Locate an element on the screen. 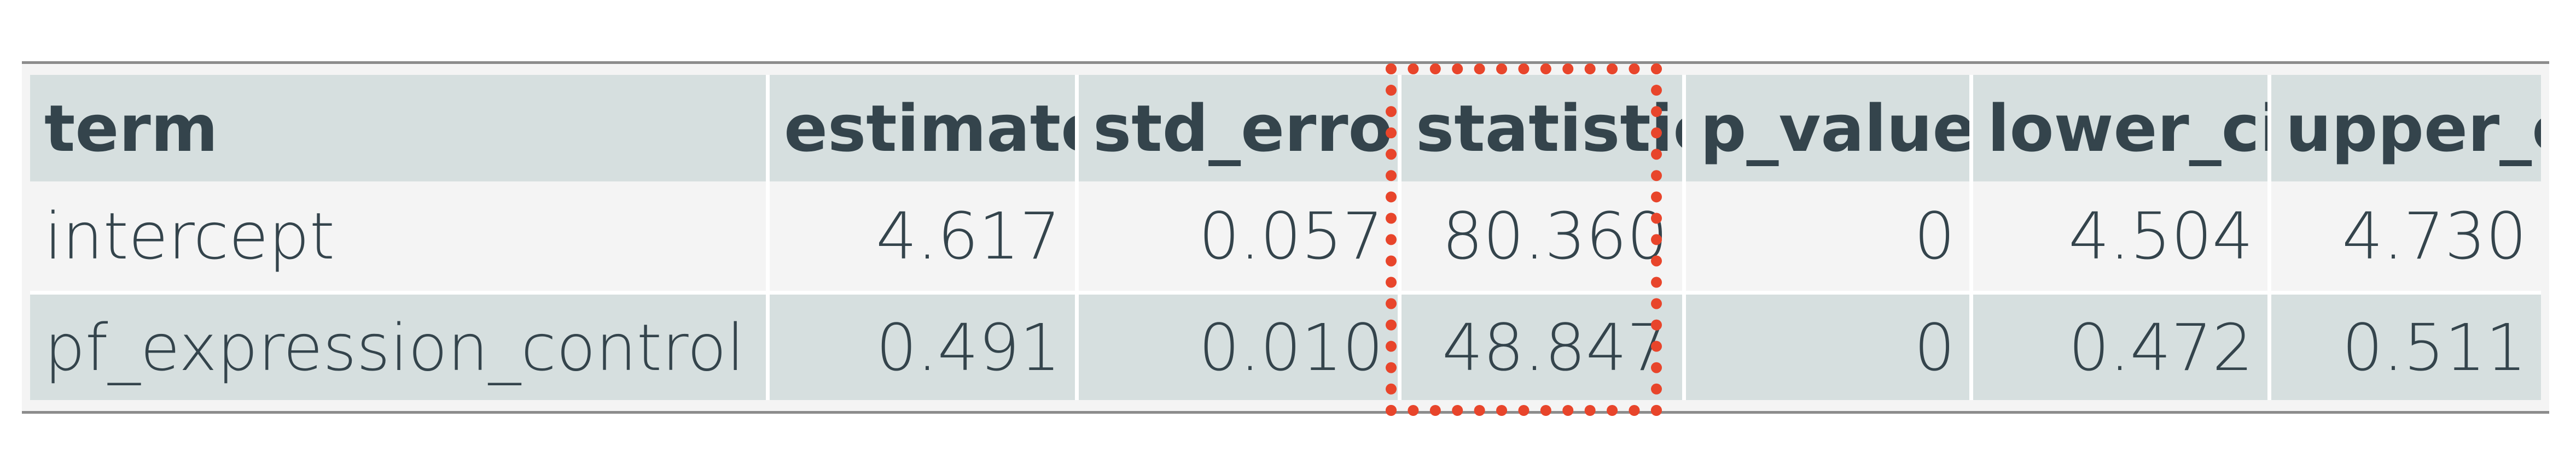 The height and width of the screenshot is (464, 2576). cell-std-error: 0.010 is located at coordinates (1240, 345).